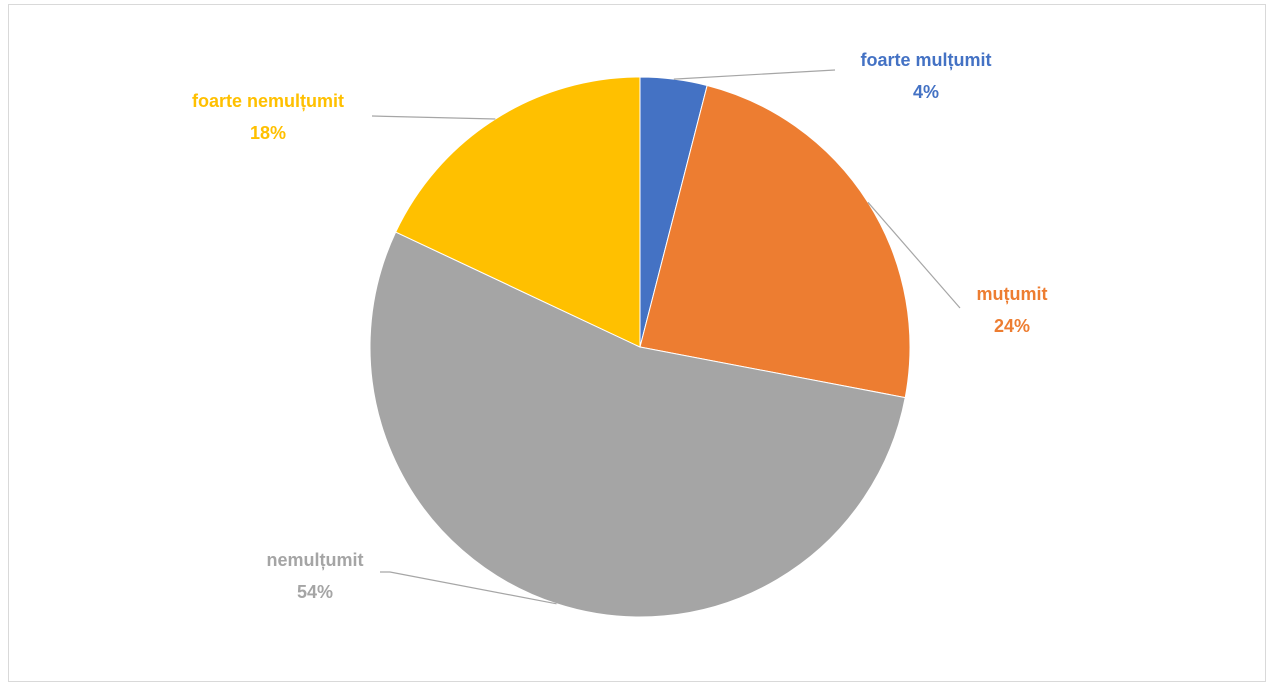 Image resolution: width=1274 pixels, height=686 pixels. Describe the element at coordinates (926, 92) in the screenshot. I see `data-label-value-foarte-multumit: 4%` at that location.